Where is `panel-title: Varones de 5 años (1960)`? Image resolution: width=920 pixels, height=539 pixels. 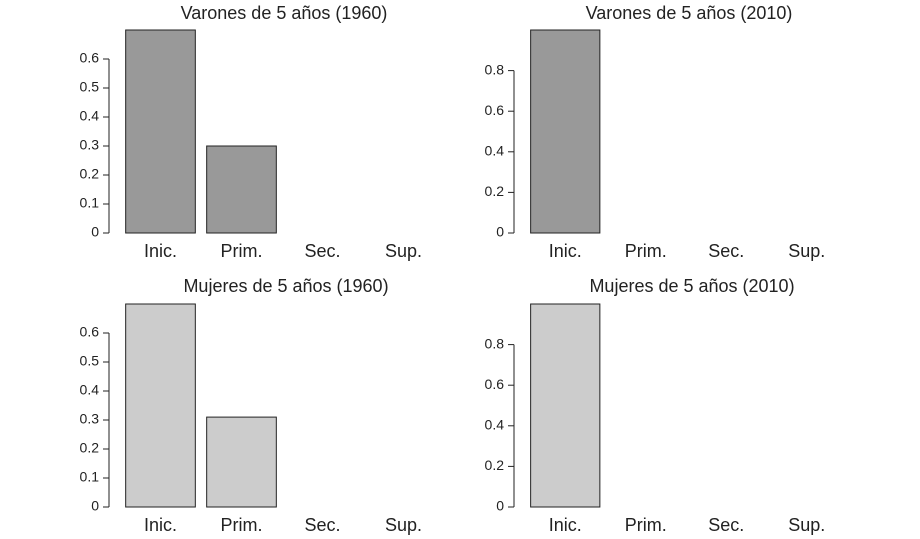 panel-title: Varones de 5 años (1960) is located at coordinates (284, 13).